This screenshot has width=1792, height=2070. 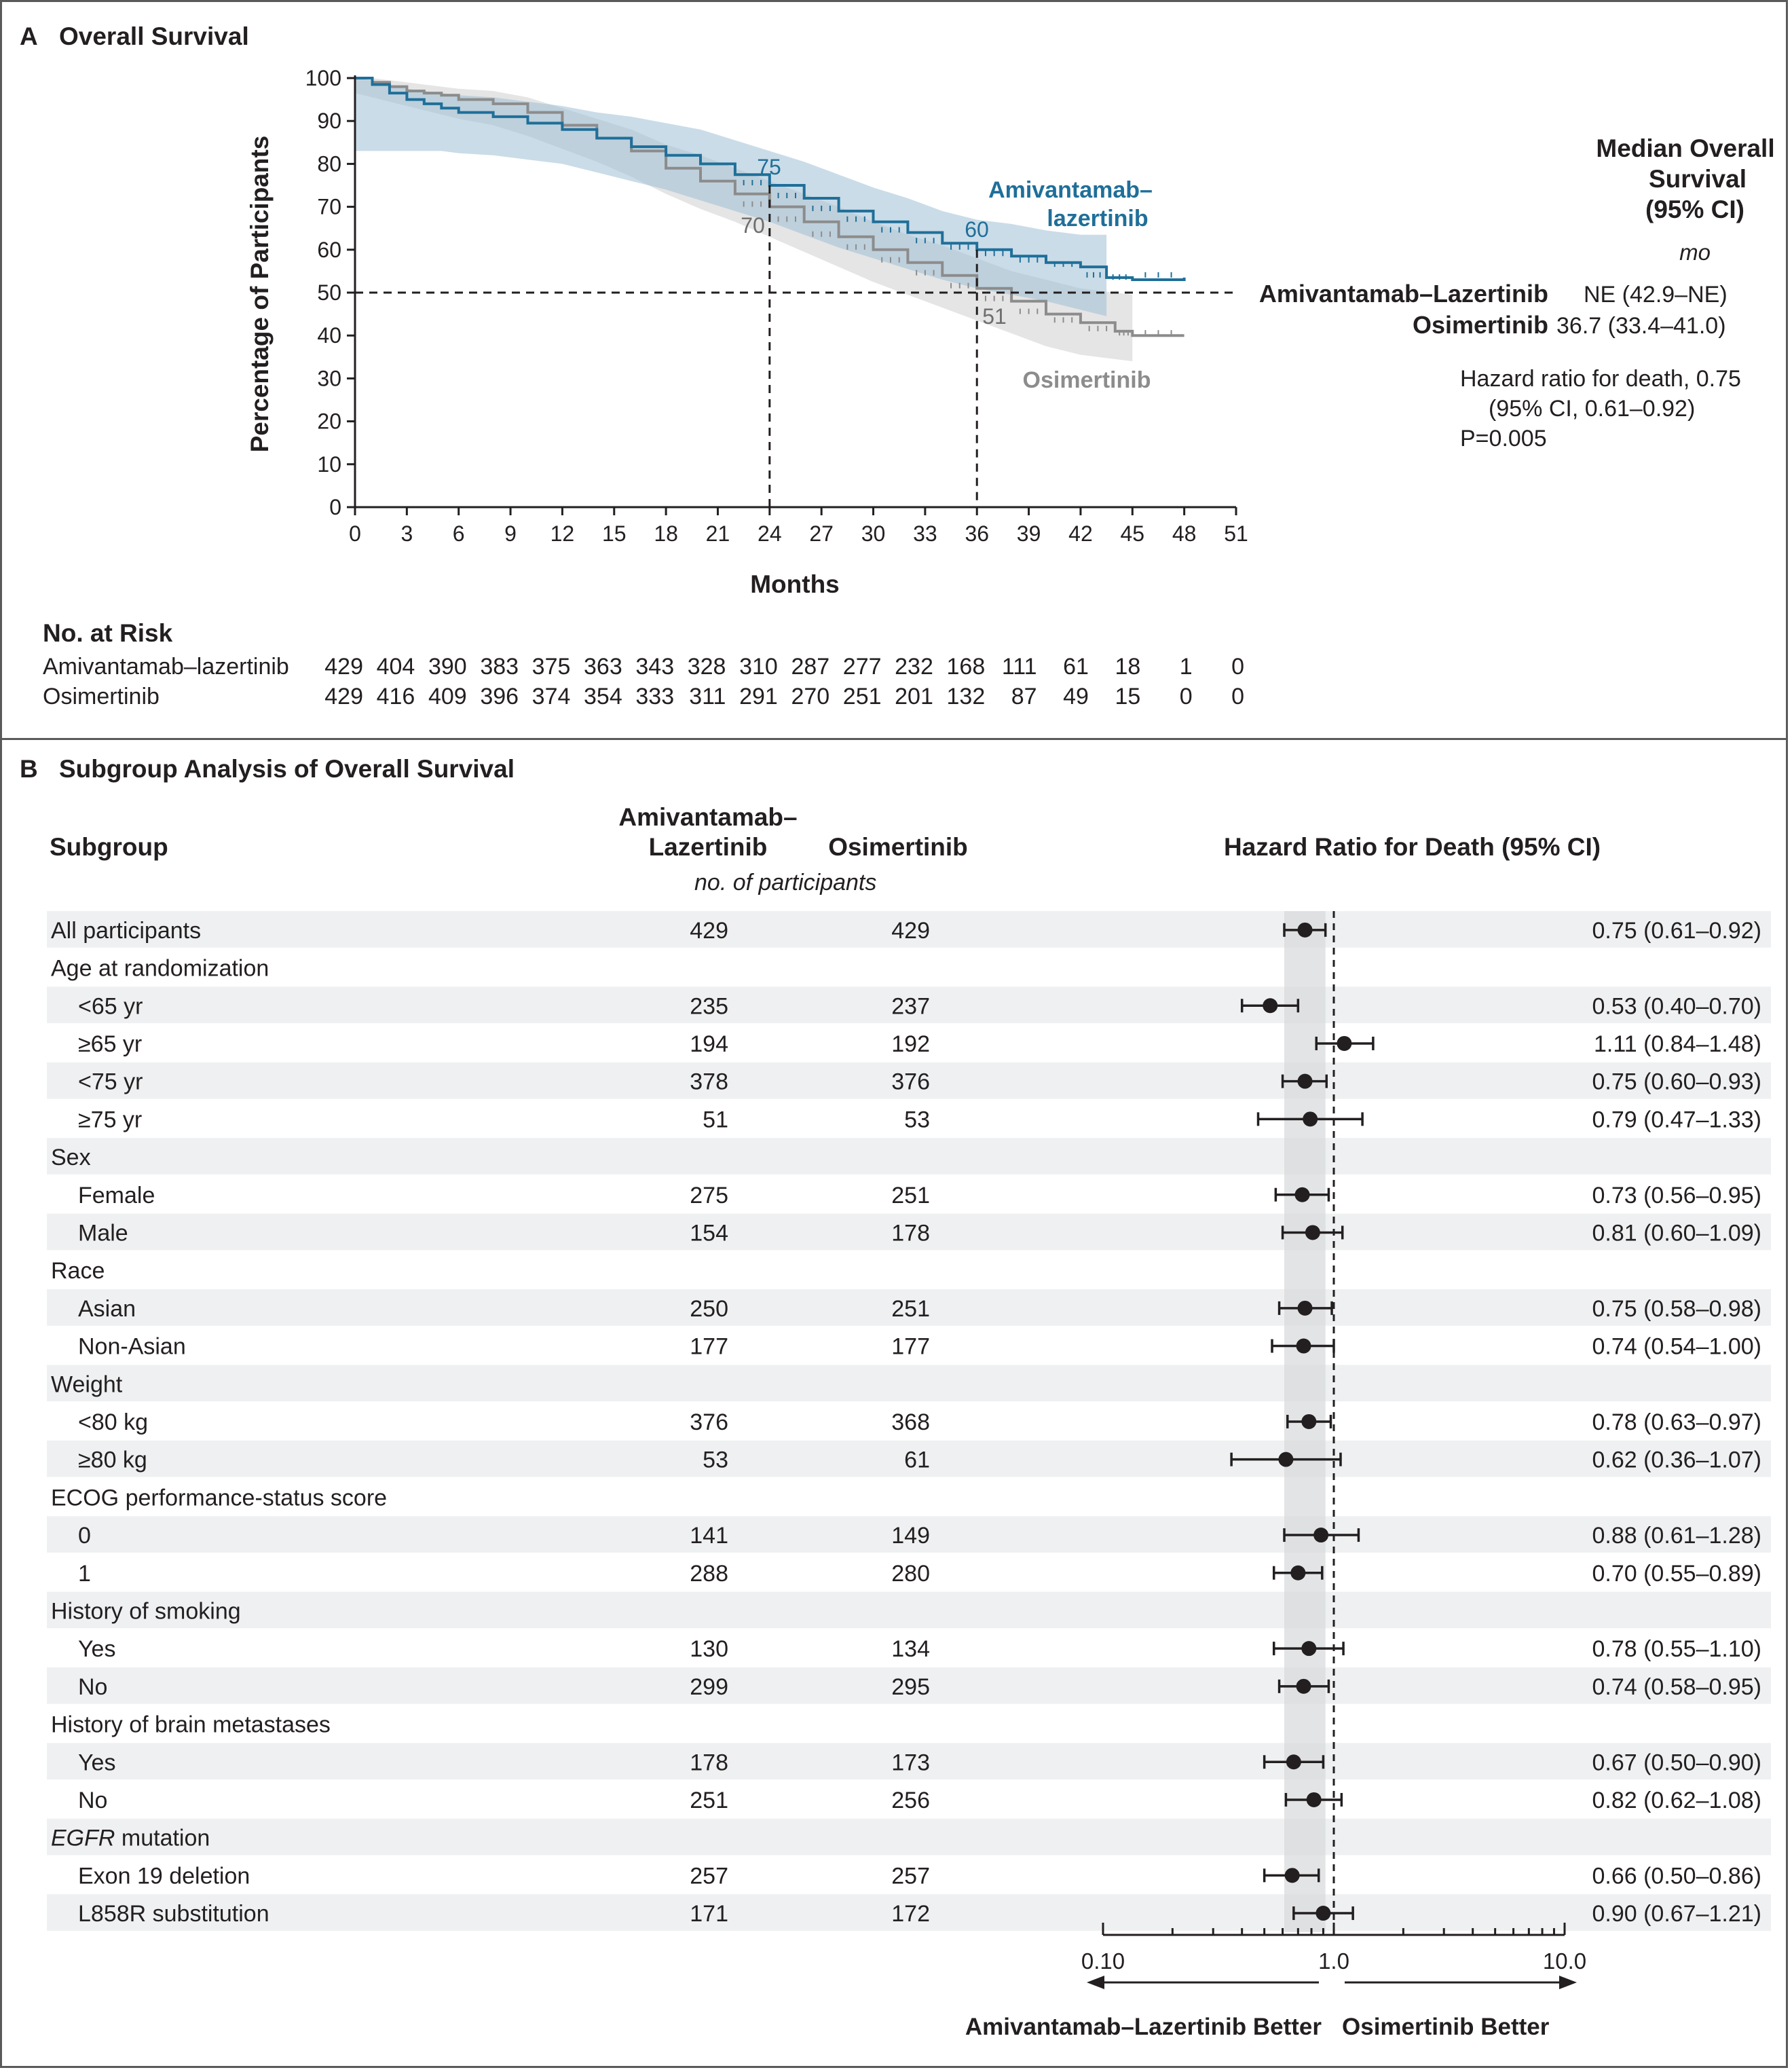 I want to click on hr-text: 0.67 (0.50–0.90), so click(x=1676, y=1763).